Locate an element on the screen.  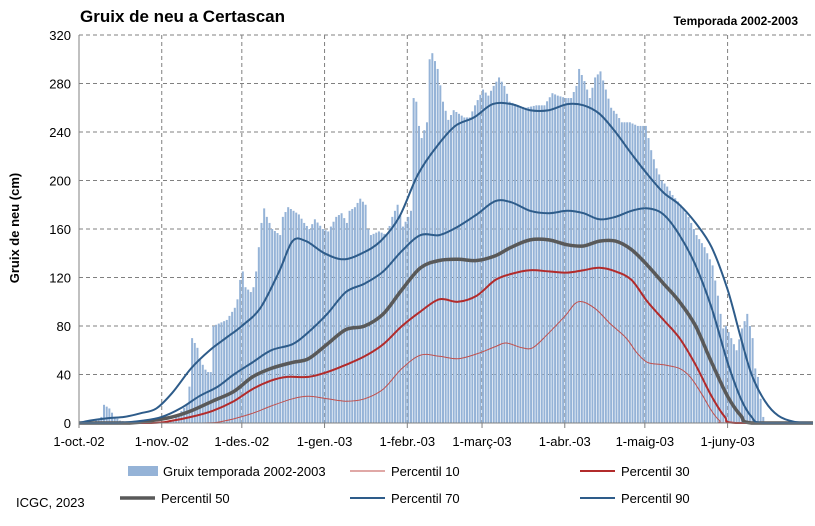
x-tick-label: 1-oct.-02 is located at coordinates (78, 441).